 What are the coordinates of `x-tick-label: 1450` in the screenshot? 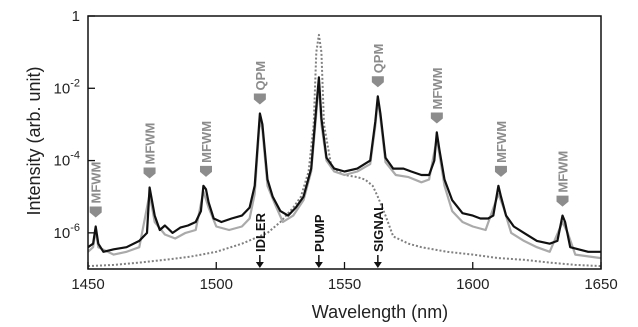 It's located at (87, 284).